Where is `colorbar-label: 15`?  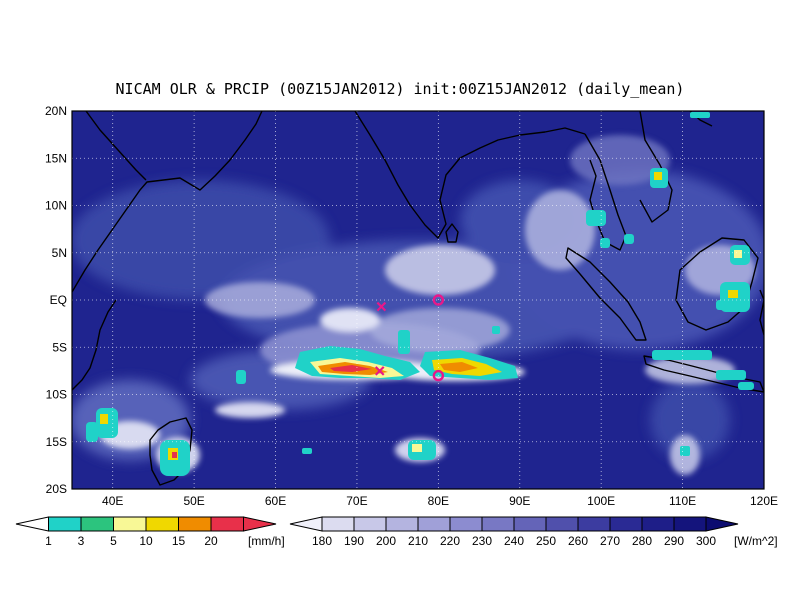
colorbar-label: 15 is located at coordinates (179, 541).